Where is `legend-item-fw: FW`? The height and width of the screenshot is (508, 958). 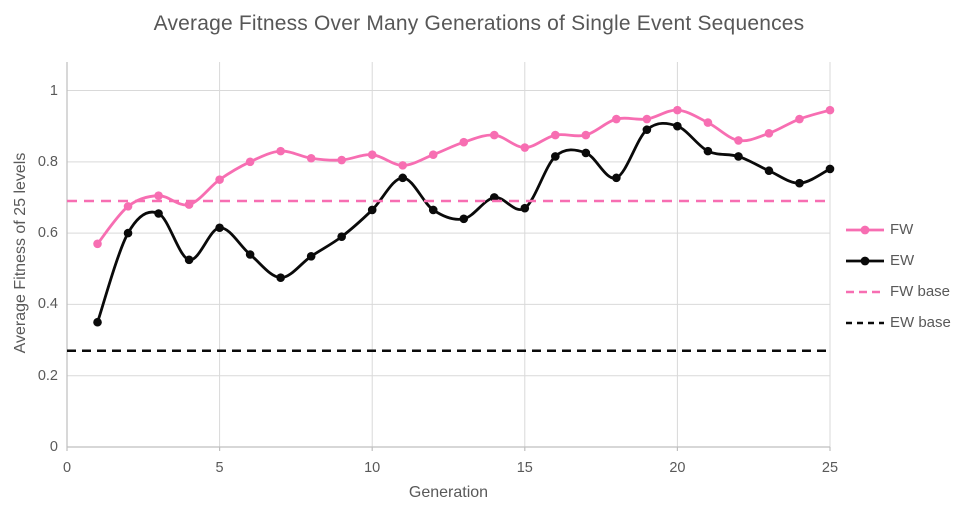 legend-item-fw: FW is located at coordinates (898, 229).